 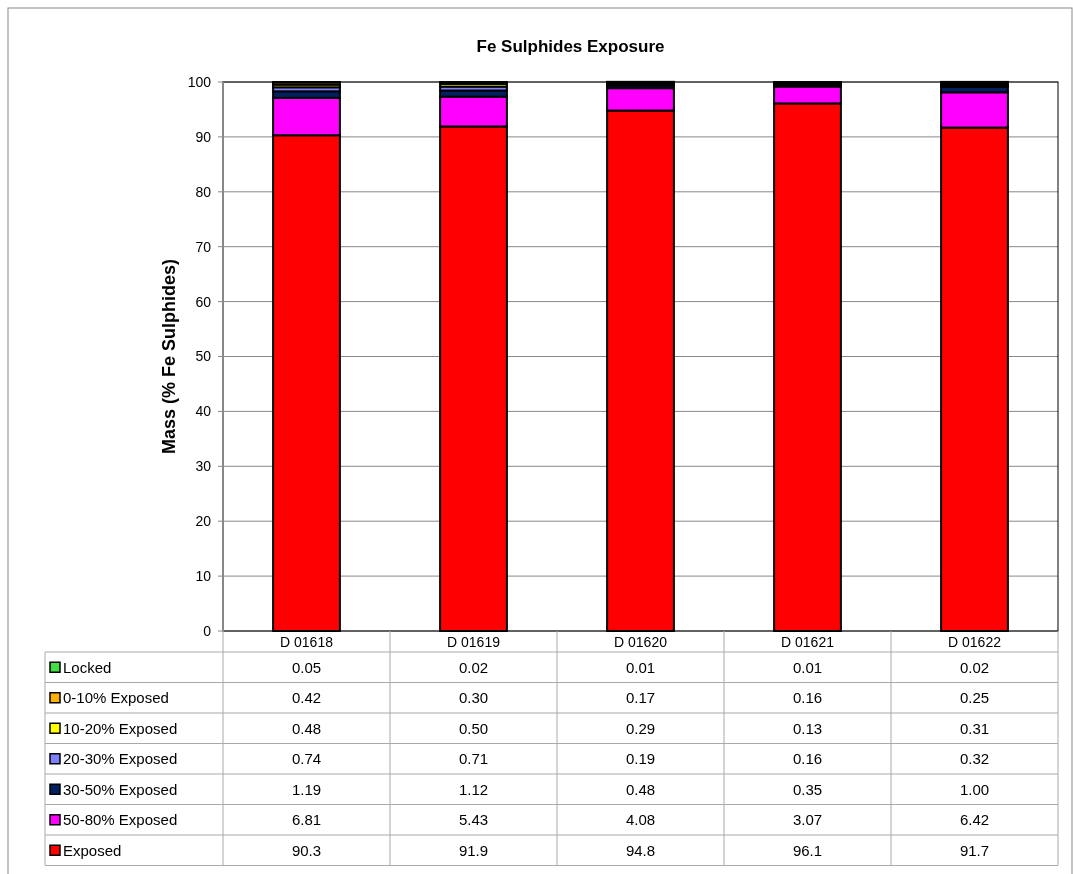 I want to click on data-label: 0.17, so click(x=640, y=697).